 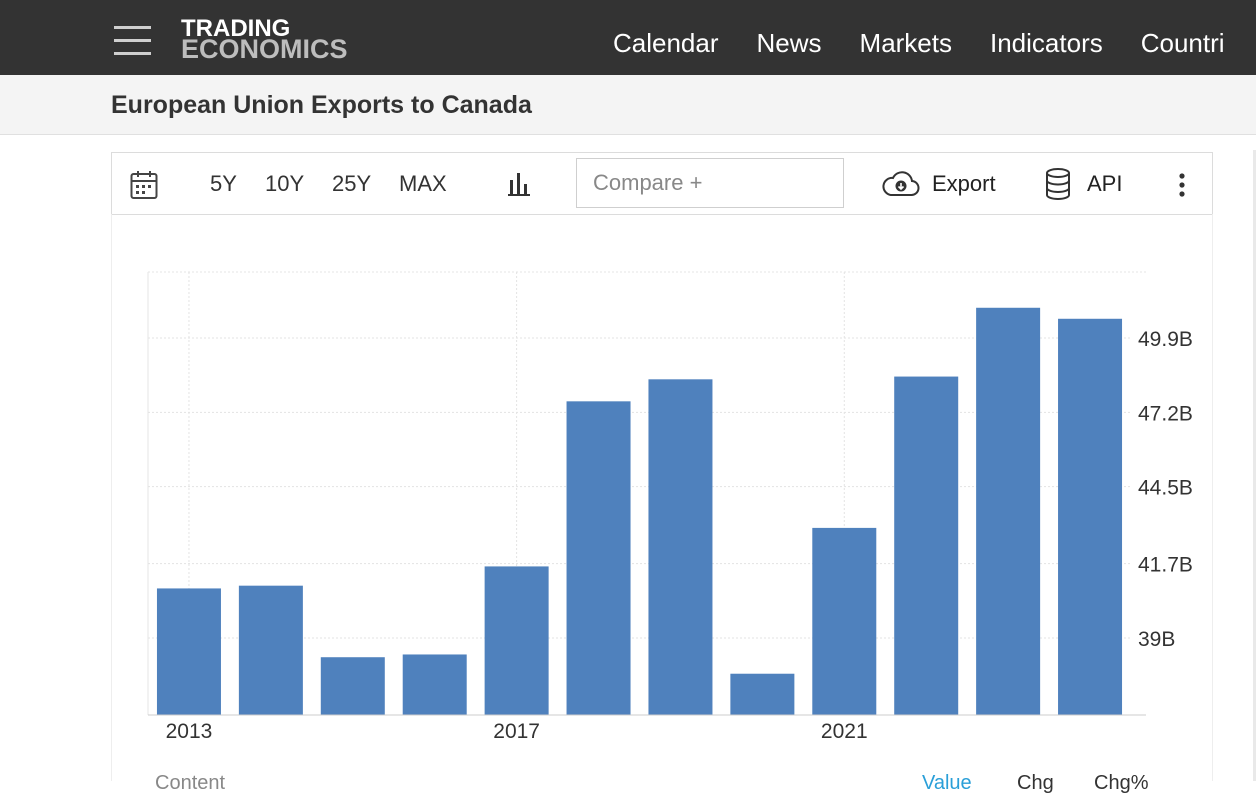 I want to click on range-5y-button: 5Y, so click(x=223, y=183).